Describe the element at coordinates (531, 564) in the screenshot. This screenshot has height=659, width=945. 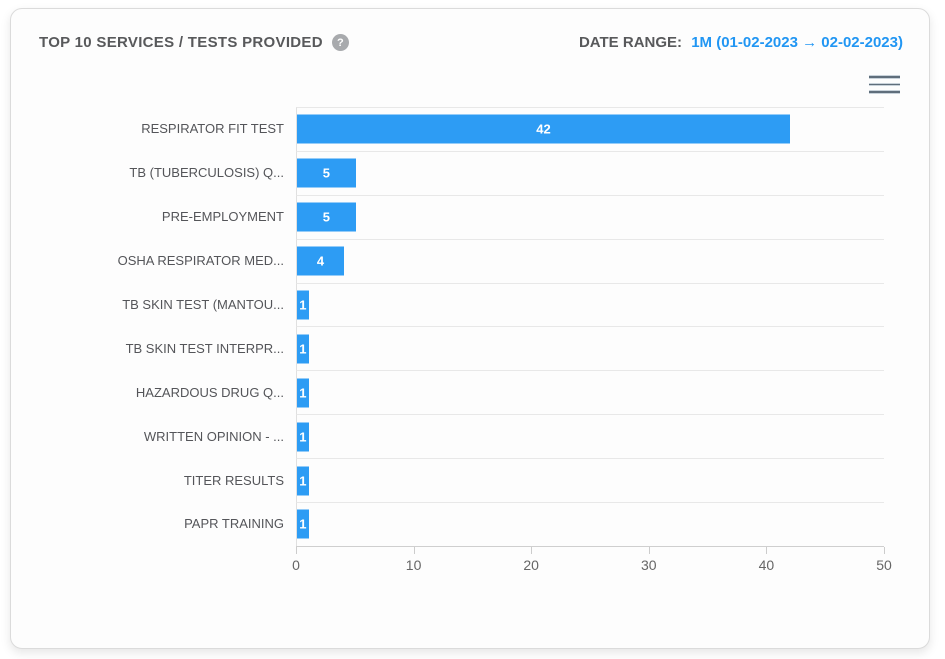
I see `x-axis-tick-label: 20` at that location.